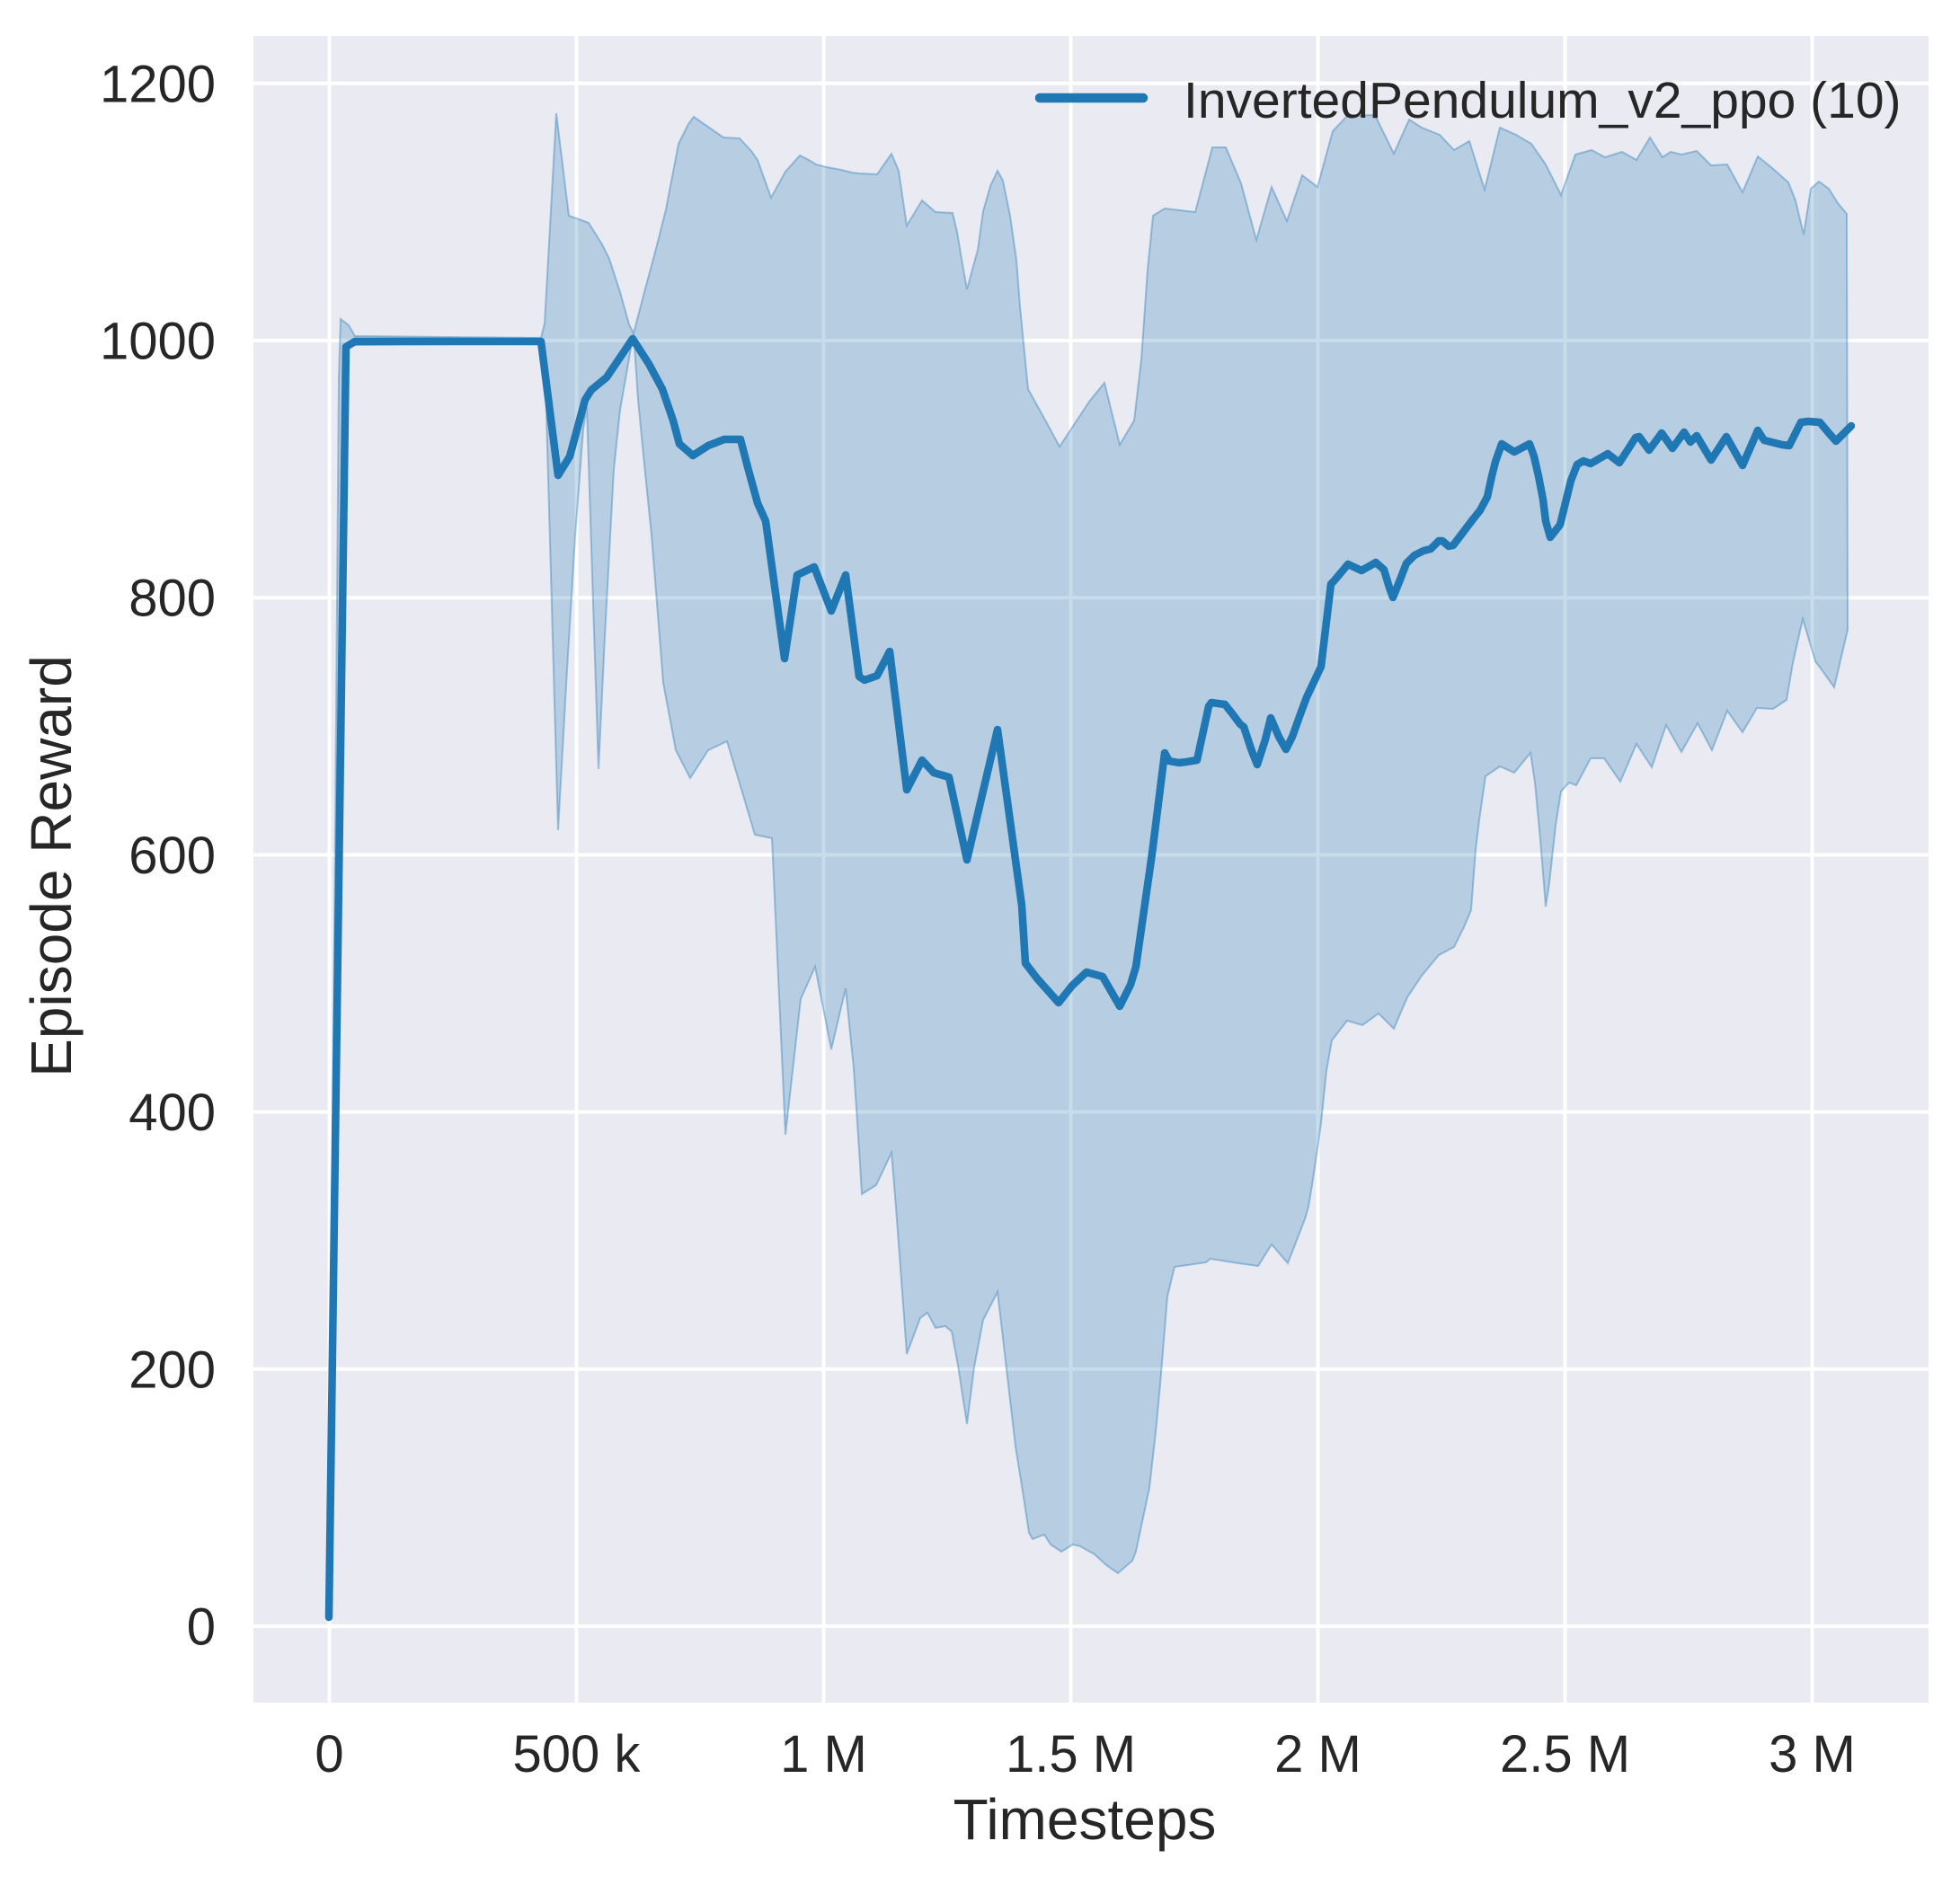 The image size is (1960, 1885). What do you see at coordinates (173, 1113) in the screenshot?
I see `svg-text: 400` at bounding box center [173, 1113].